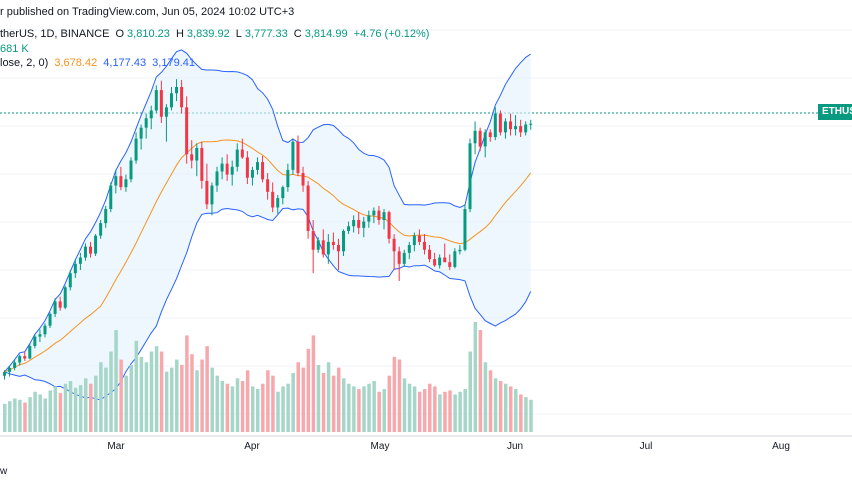 The height and width of the screenshot is (485, 852). What do you see at coordinates (252, 446) in the screenshot?
I see `x-tick-label: Apr` at bounding box center [252, 446].